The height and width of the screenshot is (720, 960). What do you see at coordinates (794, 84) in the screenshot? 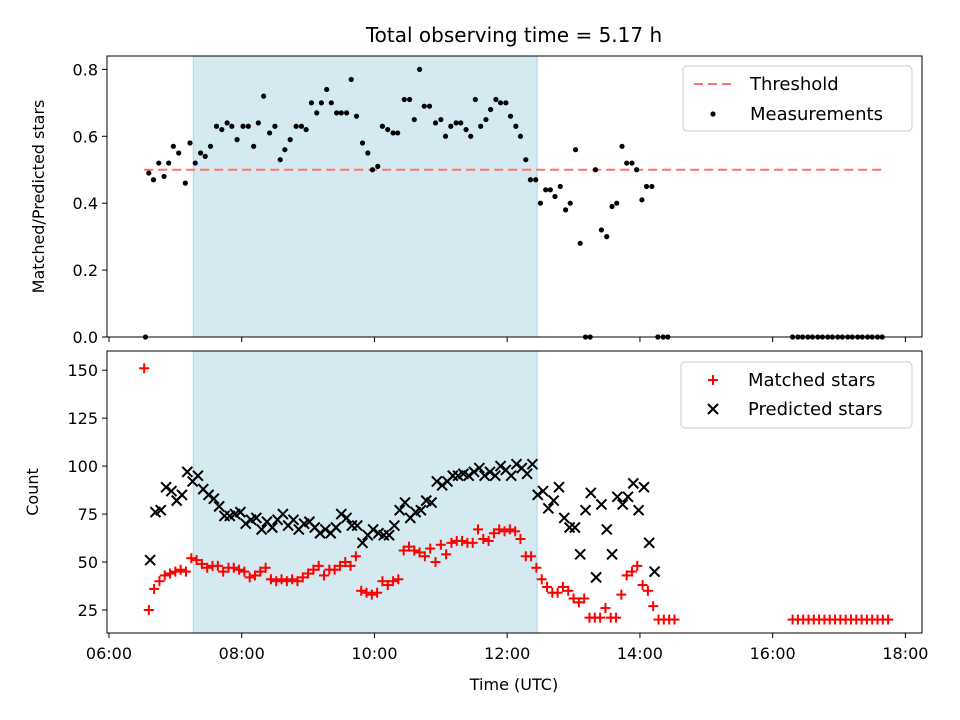
I see `legend-threshold-label: Threshold` at bounding box center [794, 84].